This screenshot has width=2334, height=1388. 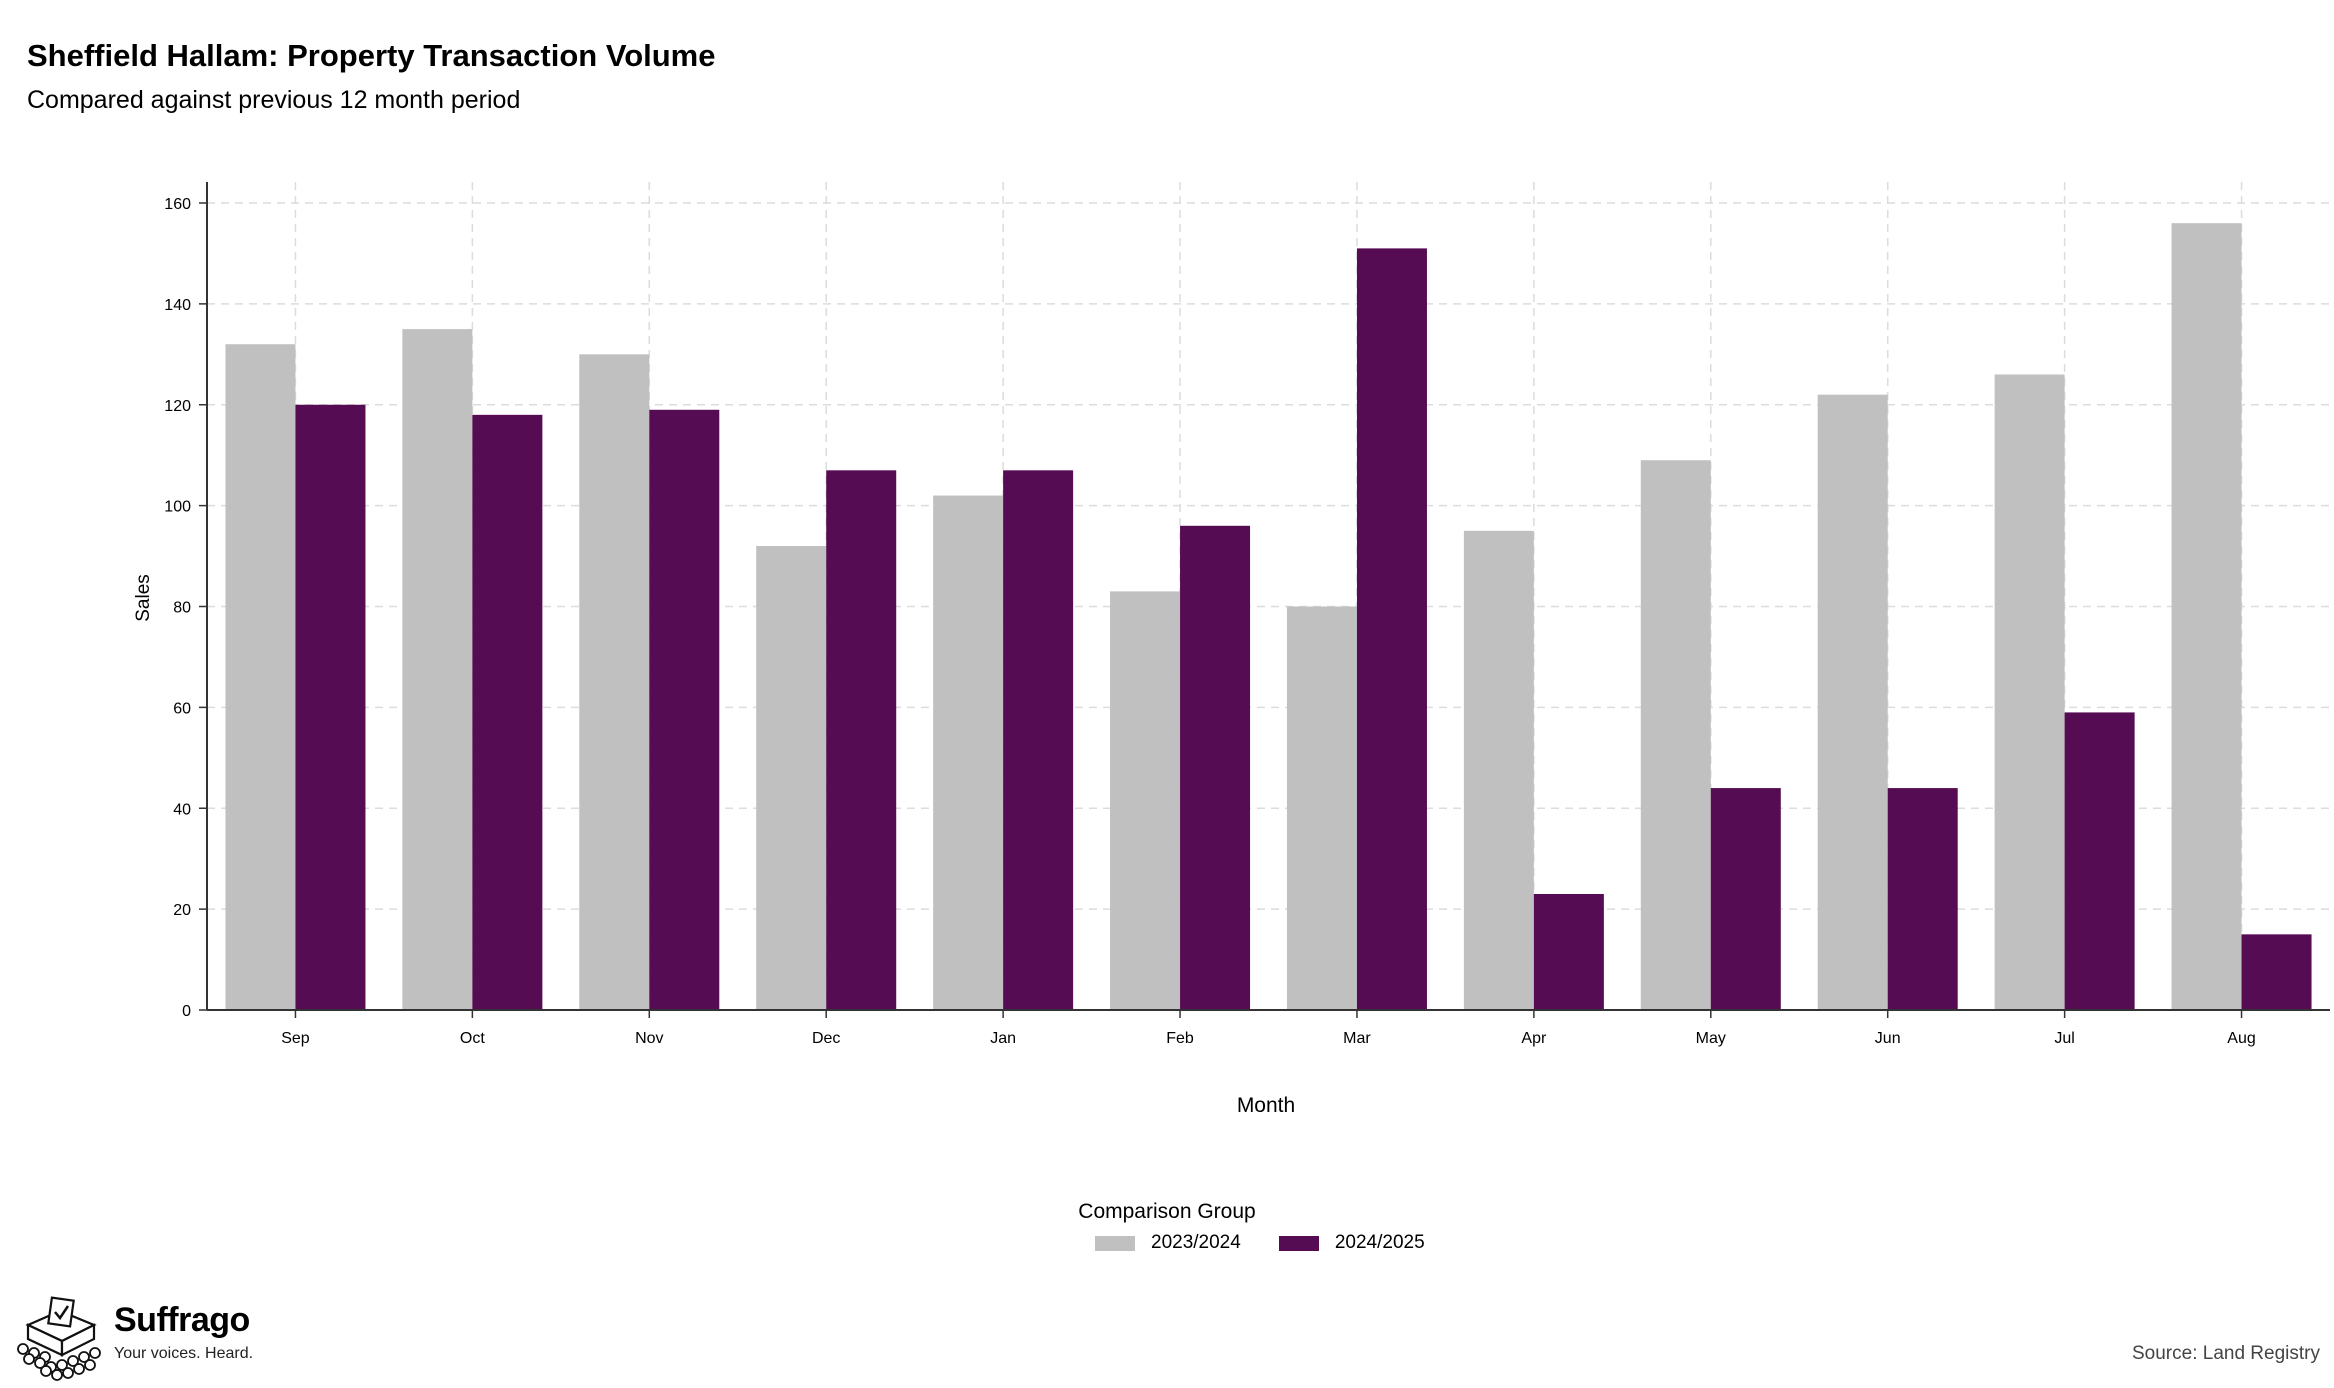 What do you see at coordinates (1196, 1242) in the screenshot?
I see `legend-label-2023-2024: 2023/2024` at bounding box center [1196, 1242].